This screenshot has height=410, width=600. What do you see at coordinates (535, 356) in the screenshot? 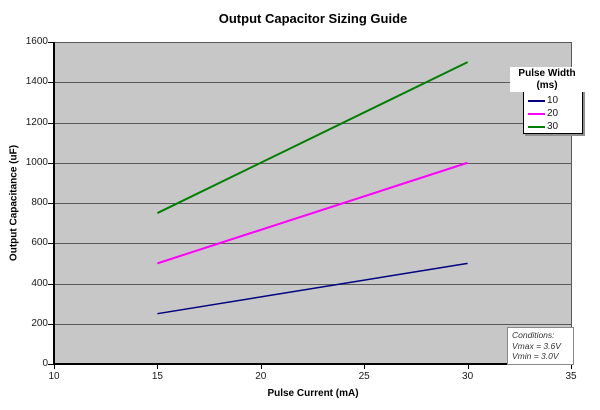
I see `conditions-vmin: Vmin = 3.0V` at bounding box center [535, 356].